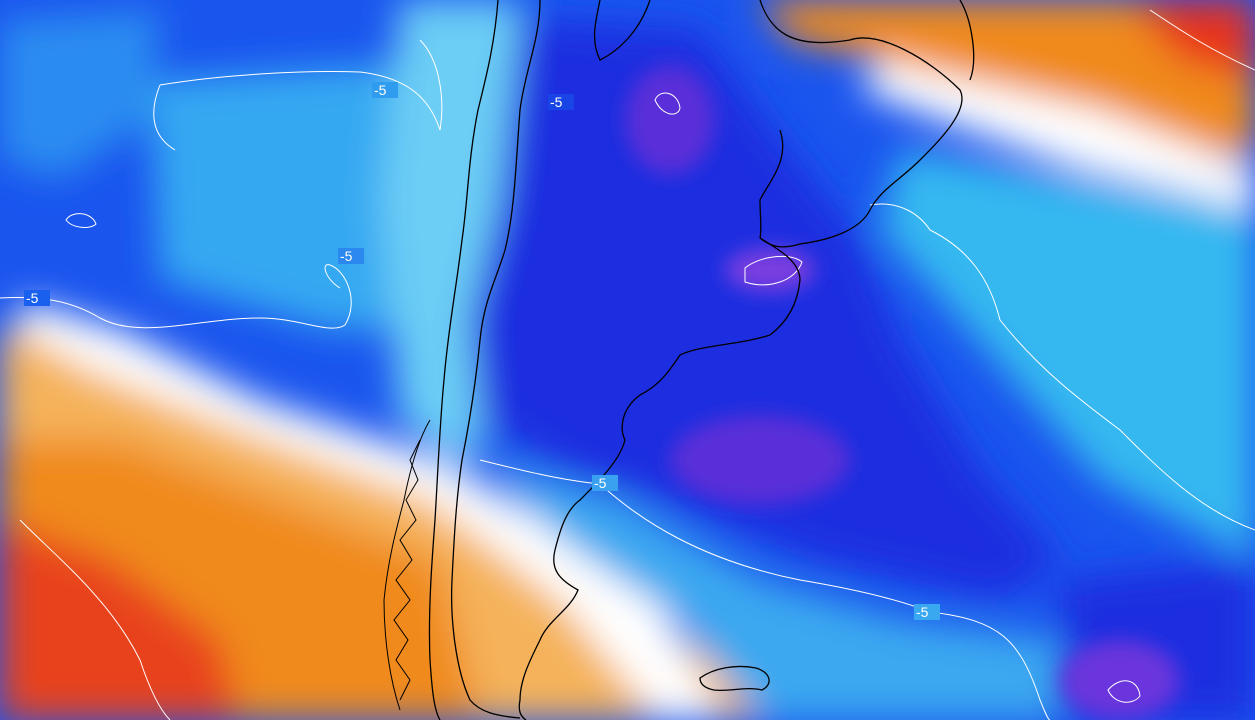  What do you see at coordinates (95, 619) in the screenshot?
I see `contour-line-warm-southwest` at bounding box center [95, 619].